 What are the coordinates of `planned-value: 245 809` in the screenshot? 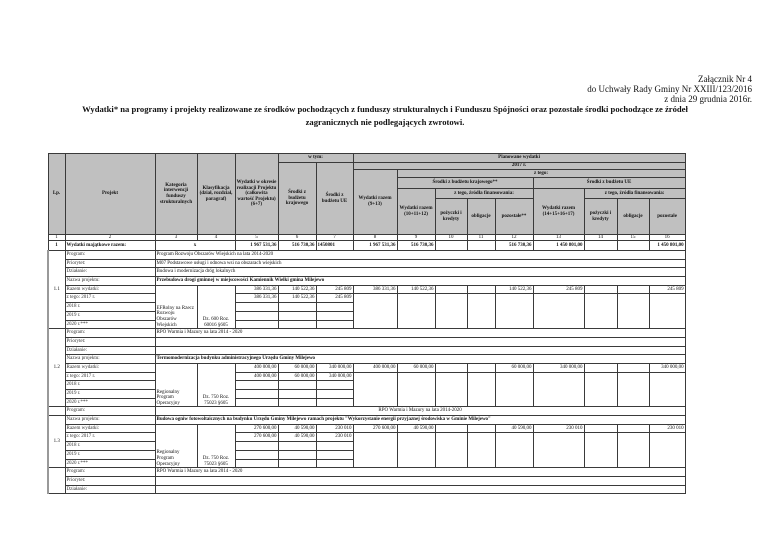 It's located at (558, 289).